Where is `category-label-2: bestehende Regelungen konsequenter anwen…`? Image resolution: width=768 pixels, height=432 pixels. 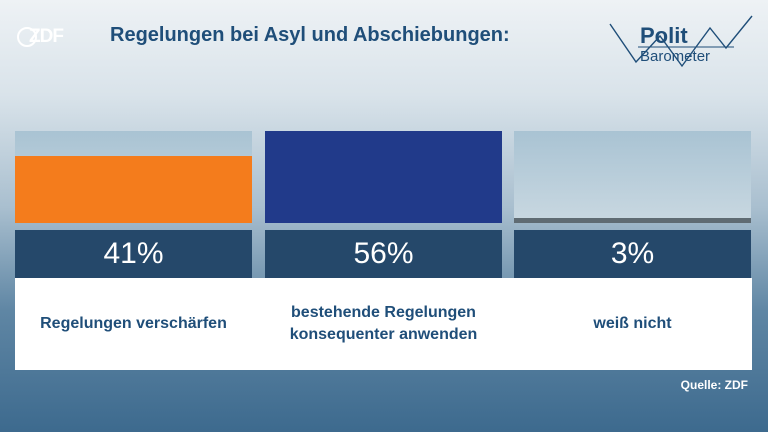 category-label-2: bestehende Regelungen konsequenter anwen… is located at coordinates (383, 324).